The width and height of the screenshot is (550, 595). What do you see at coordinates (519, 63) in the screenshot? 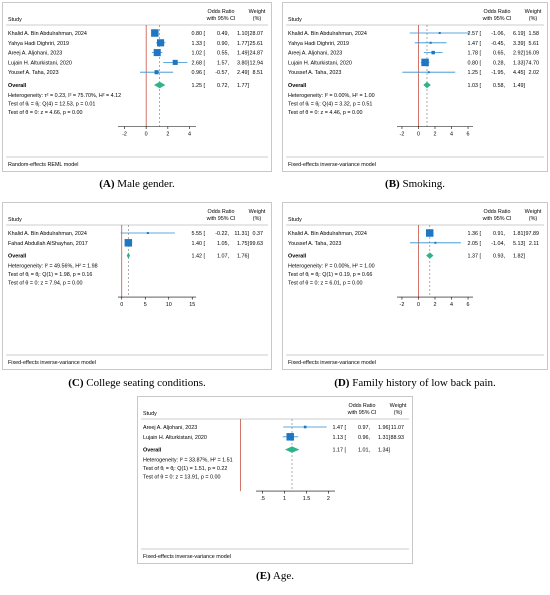
I see `study-ci-high: 1.33]` at bounding box center [519, 63].